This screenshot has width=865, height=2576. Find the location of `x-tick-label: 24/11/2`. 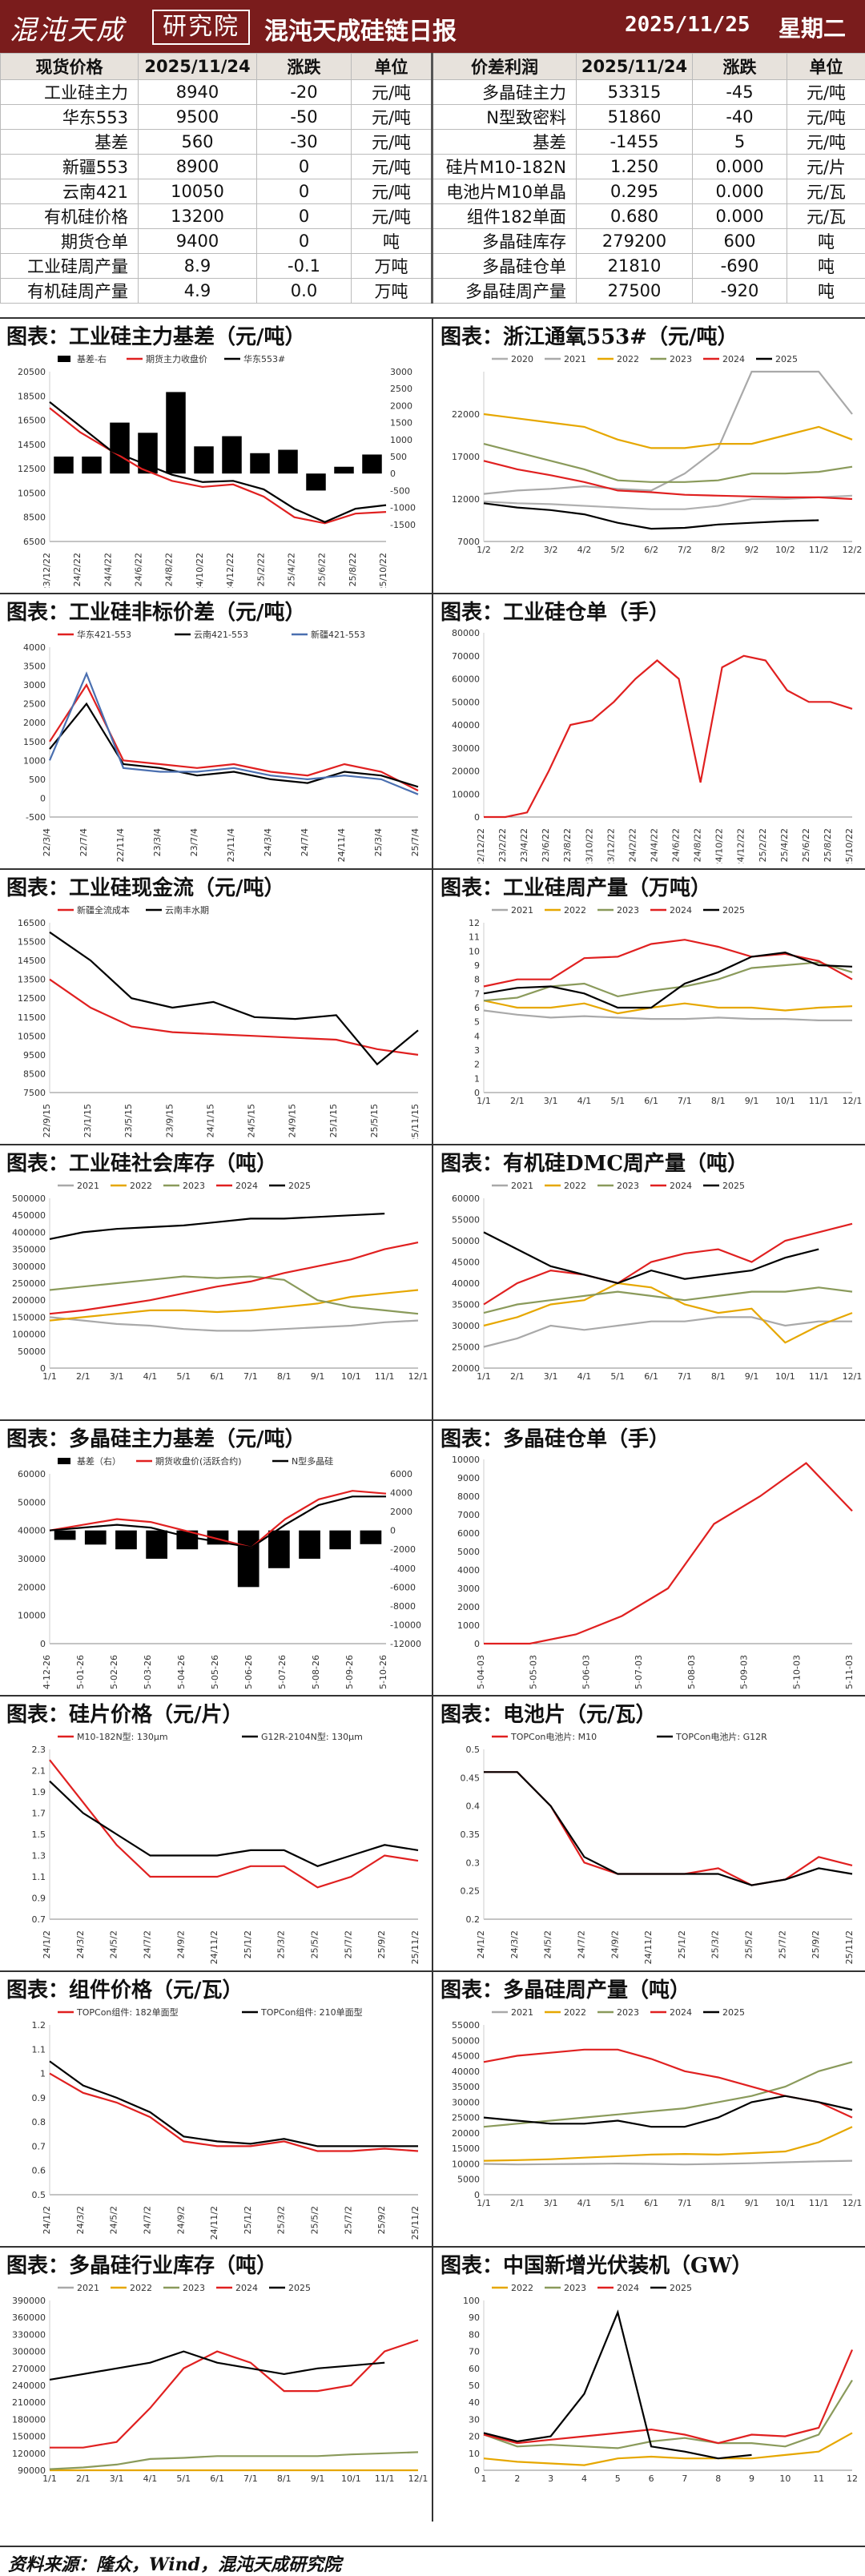

x-tick-label: 24/11/2 is located at coordinates (214, 2223).